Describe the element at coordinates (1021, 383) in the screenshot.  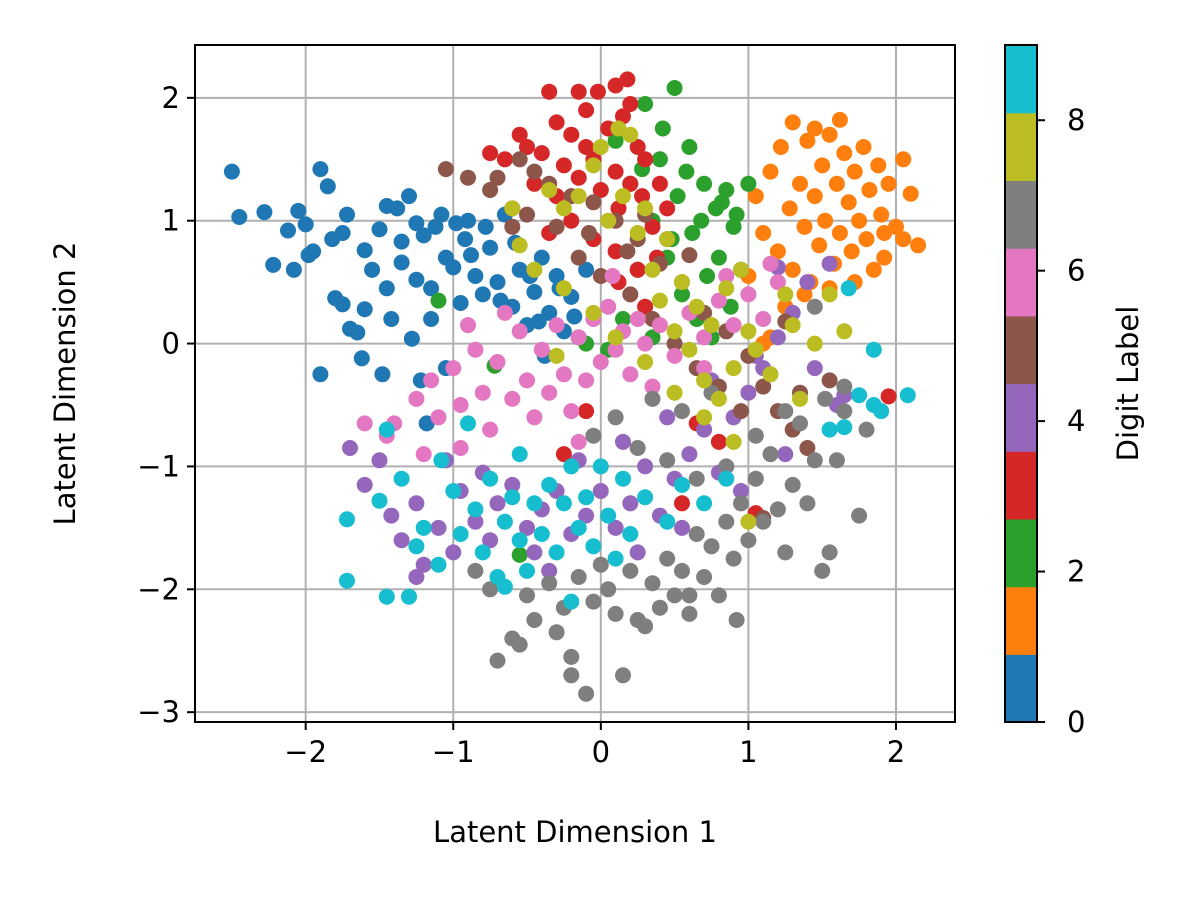
I see `colorbar-frame` at that location.